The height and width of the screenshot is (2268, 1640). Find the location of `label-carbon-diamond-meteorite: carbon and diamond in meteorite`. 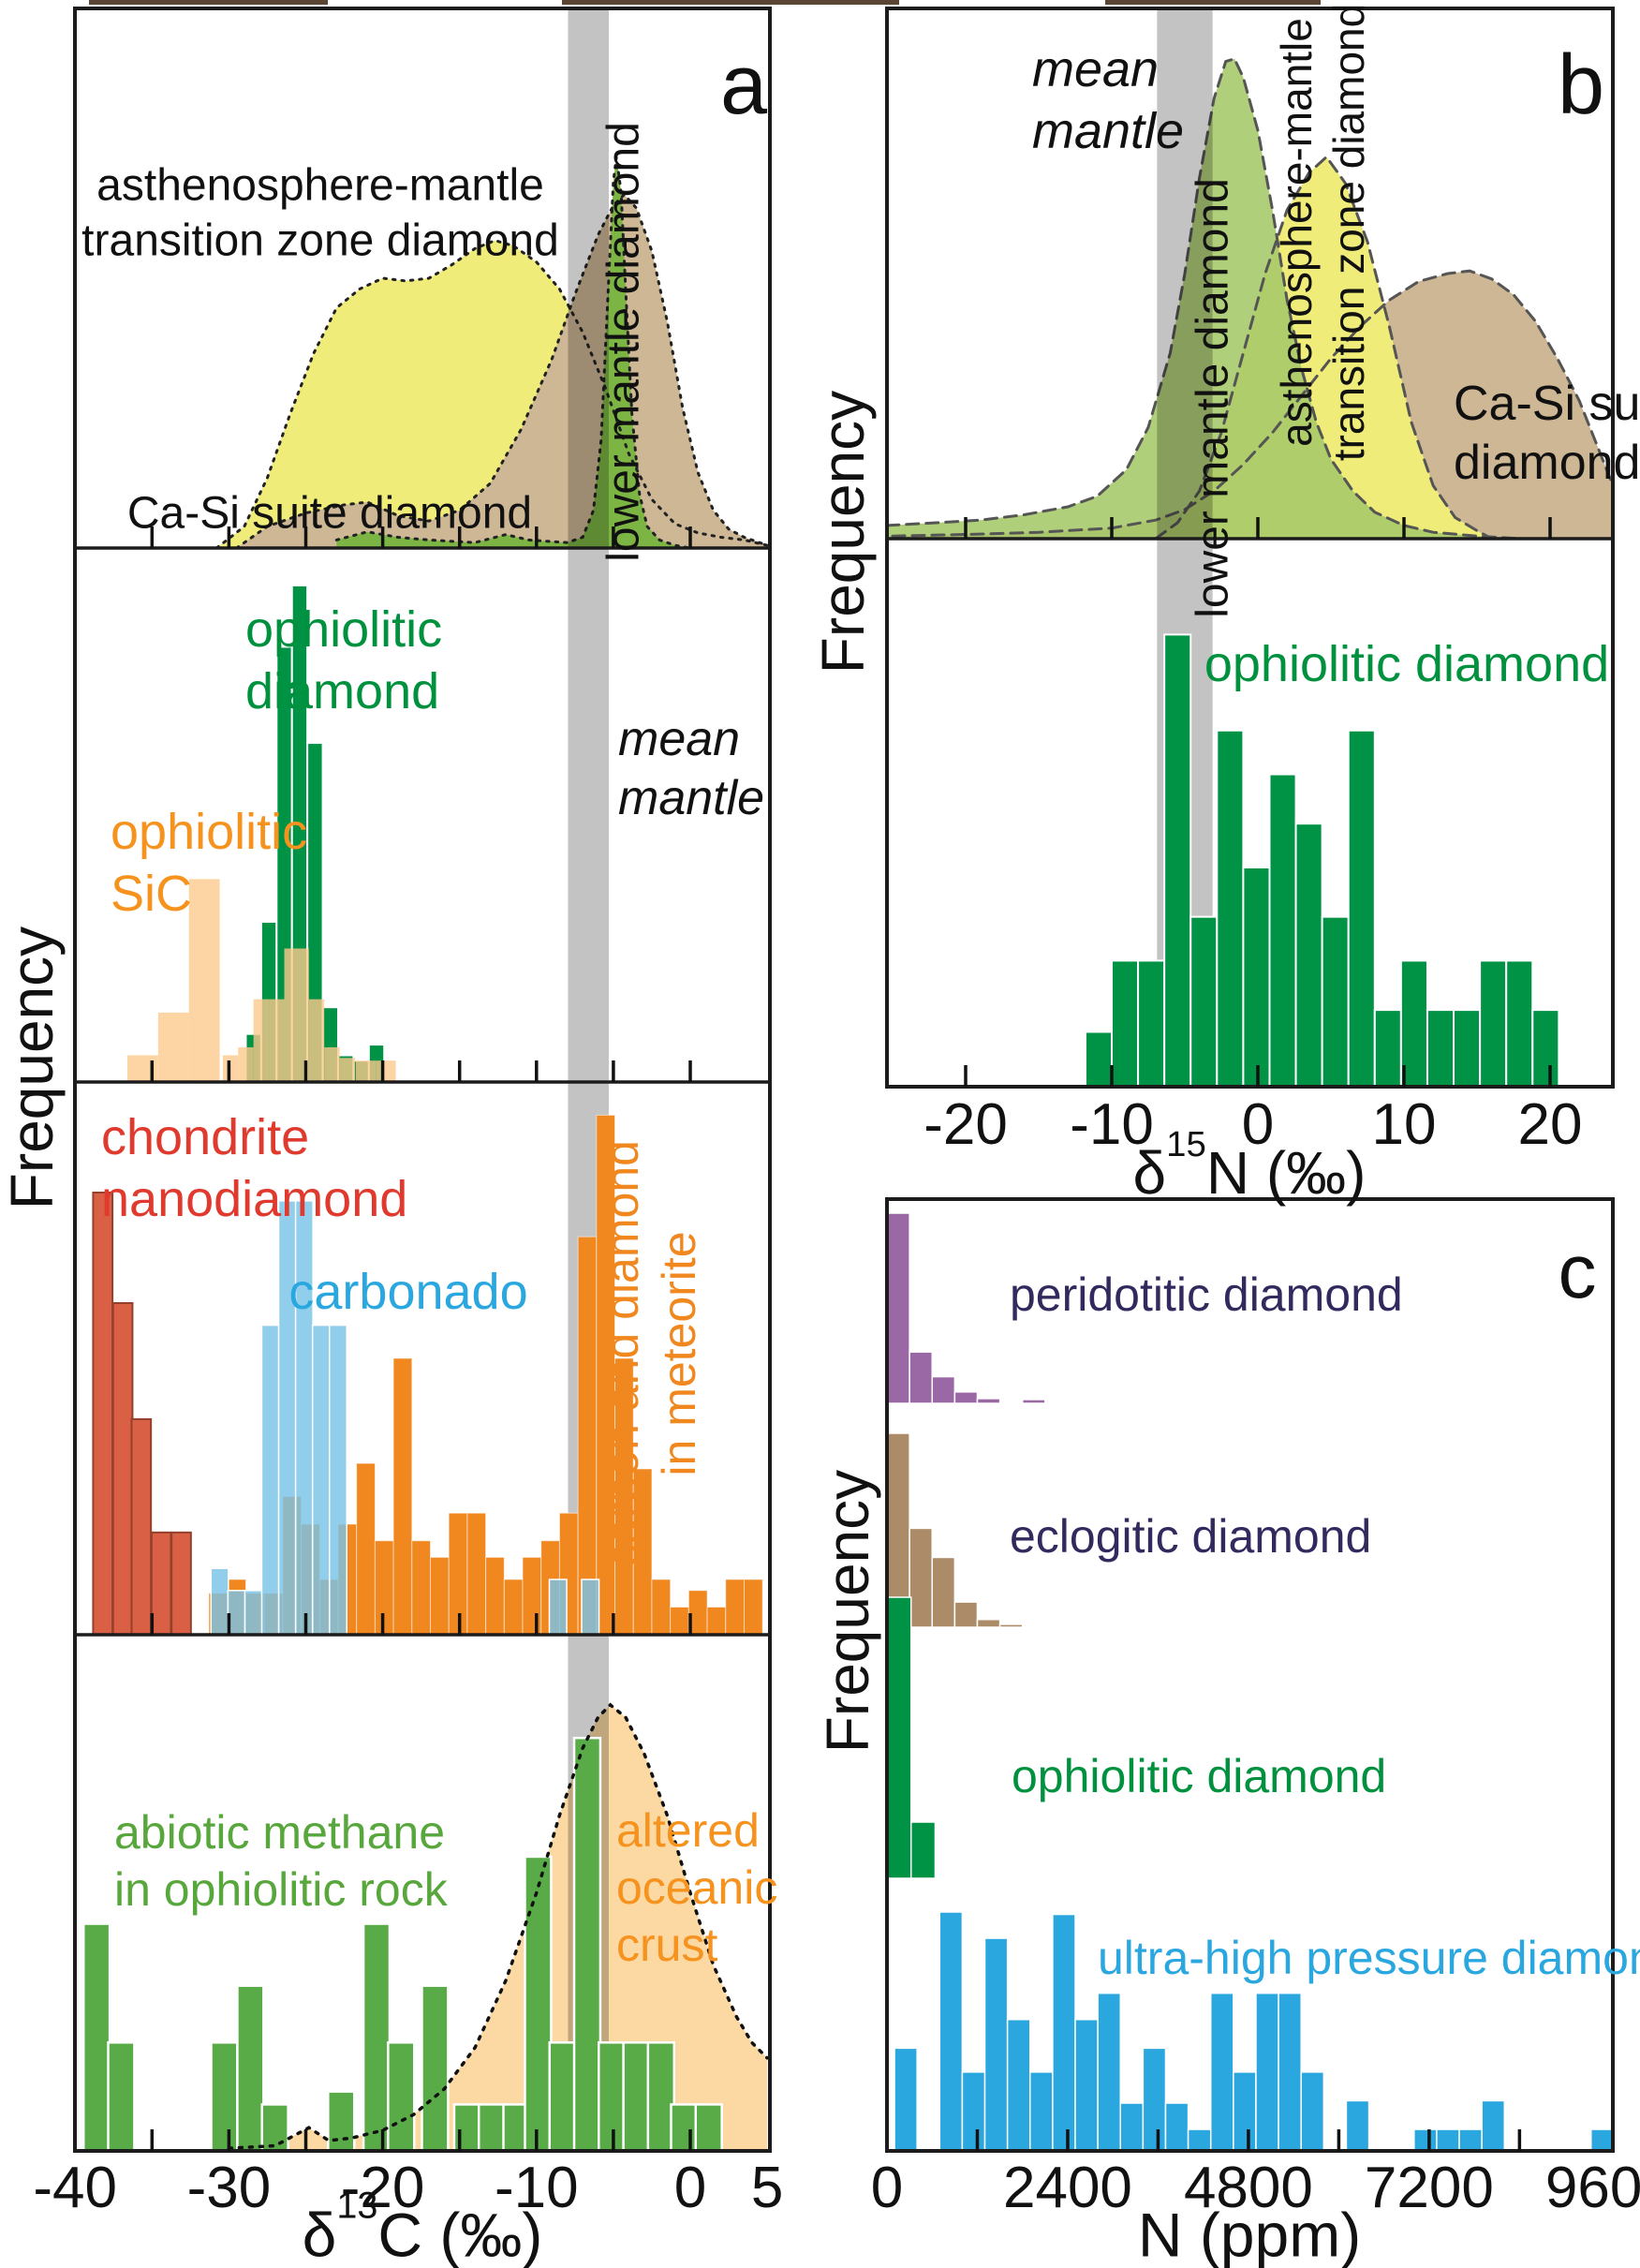

label-carbon-diamond-meteorite: carbon and diamond in meteorite is located at coordinates (650, 1353).